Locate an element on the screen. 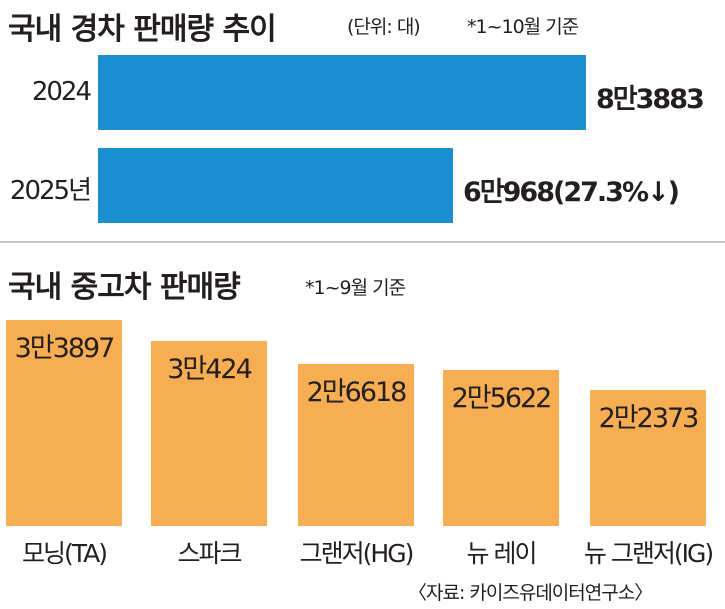  section-divider is located at coordinates (362, 242).